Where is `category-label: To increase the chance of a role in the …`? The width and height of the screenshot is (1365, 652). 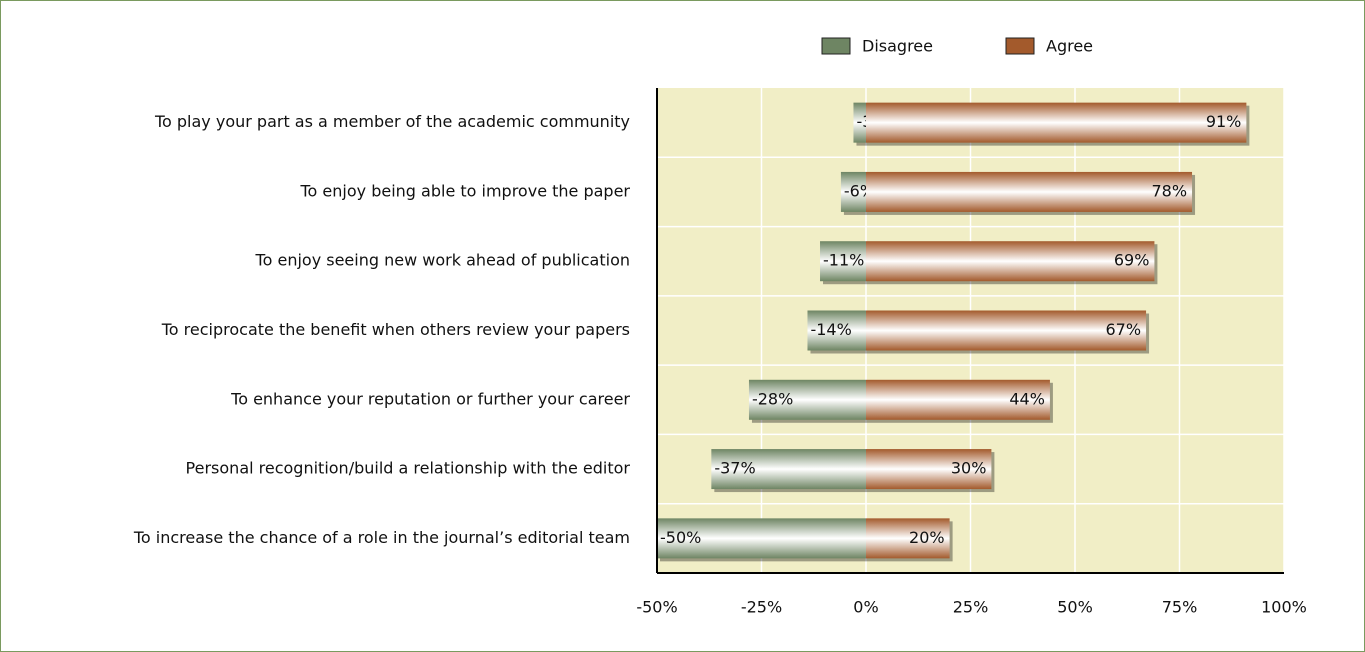
category-label: To increase the chance of a role in the … is located at coordinates (381, 537).